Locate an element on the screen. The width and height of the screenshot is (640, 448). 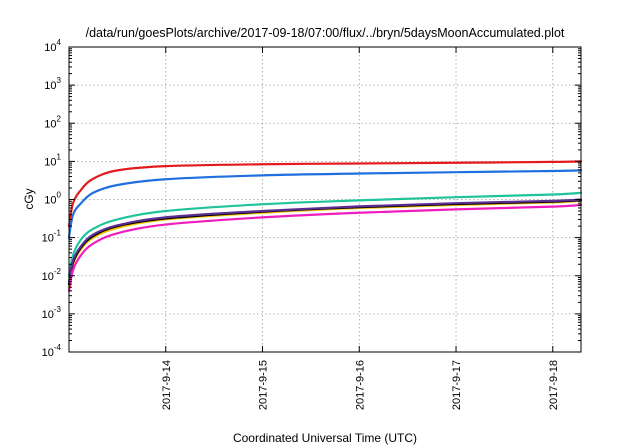
x-tick-label: 2017-9-18 is located at coordinates (554, 385).